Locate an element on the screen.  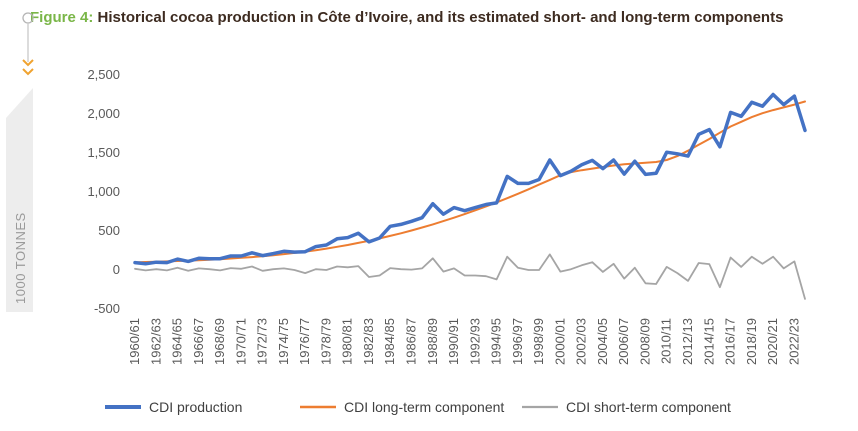
x-tick-label: 2018/19 is located at coordinates (751, 341).